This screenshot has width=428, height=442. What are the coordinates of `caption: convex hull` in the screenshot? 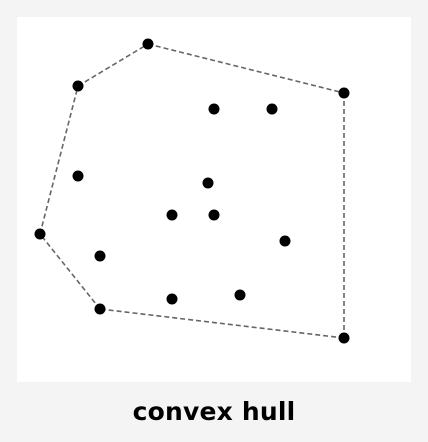 It's located at (214, 411).